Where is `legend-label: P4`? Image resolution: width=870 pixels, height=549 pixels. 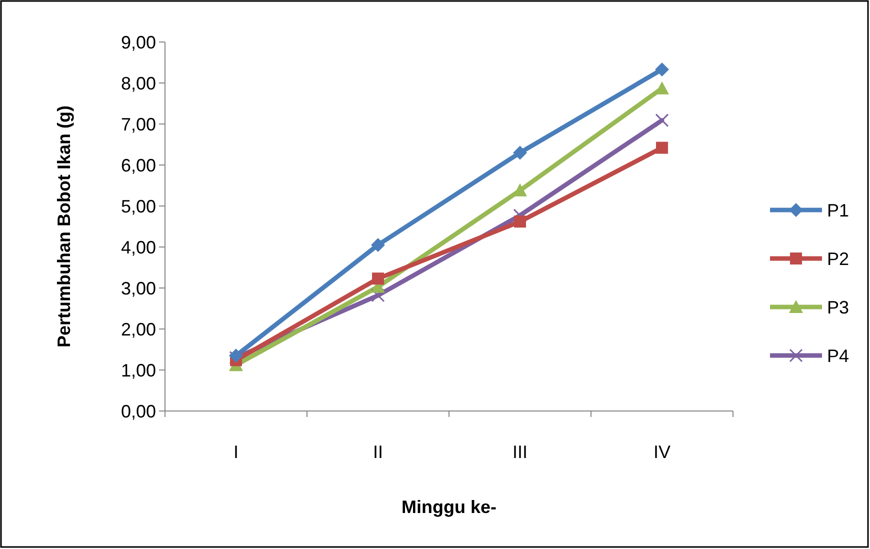 legend-label: P4 is located at coordinates (838, 356).